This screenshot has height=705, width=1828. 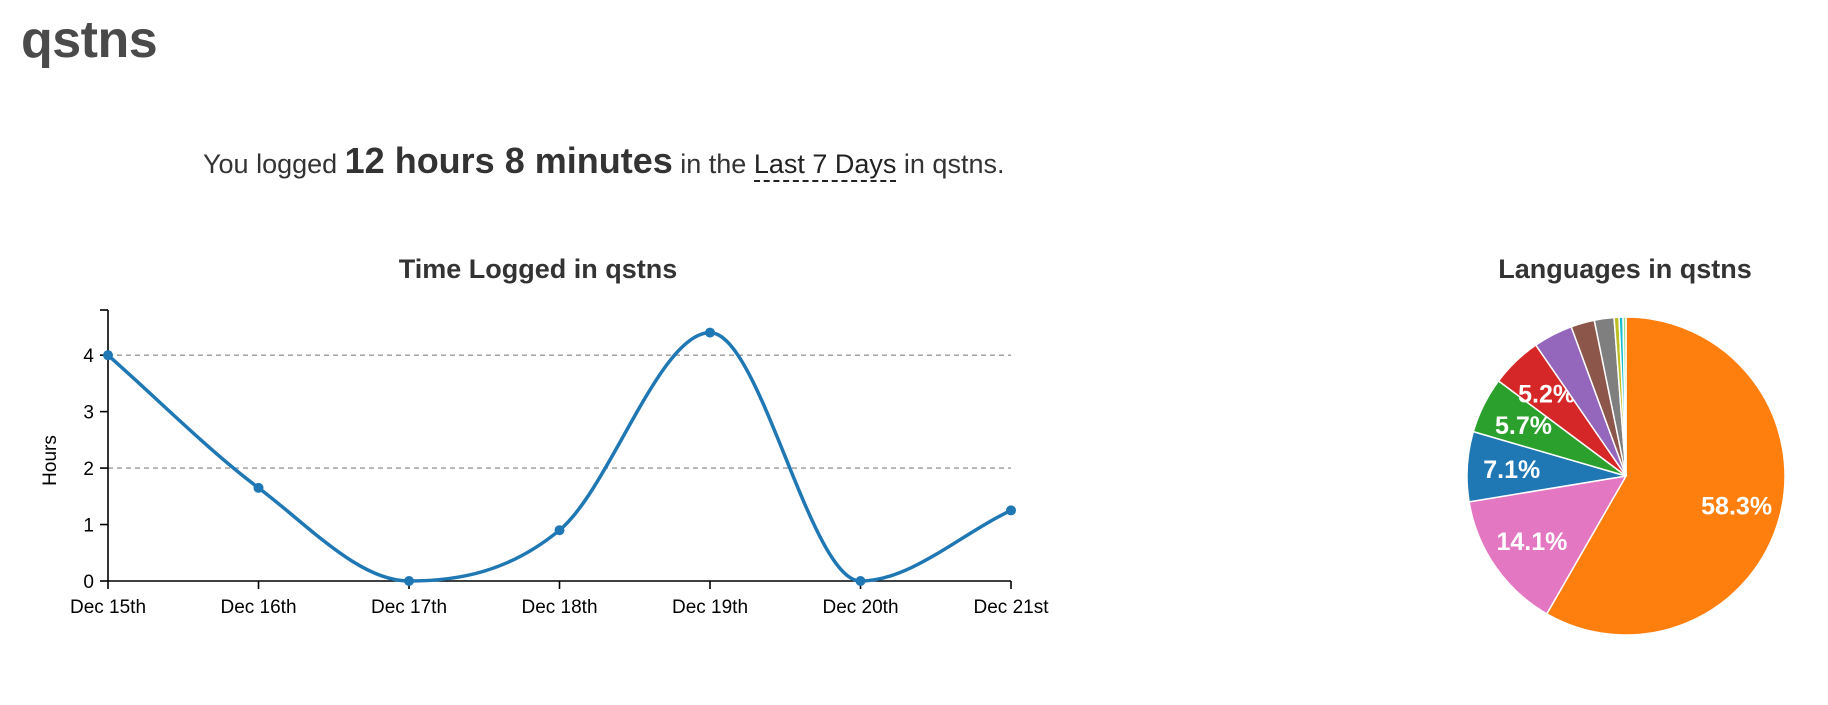 I want to click on summary-middle: in the, so click(x=713, y=164).